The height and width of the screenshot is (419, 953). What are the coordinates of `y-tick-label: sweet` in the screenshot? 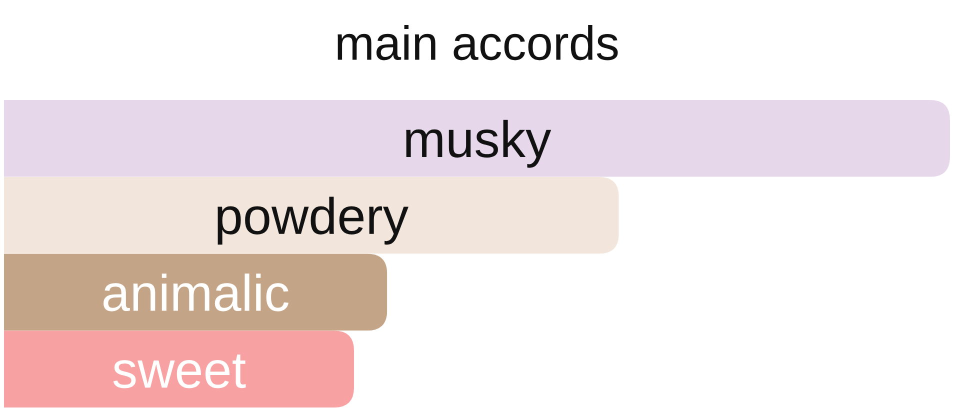 It's located at (179, 371).